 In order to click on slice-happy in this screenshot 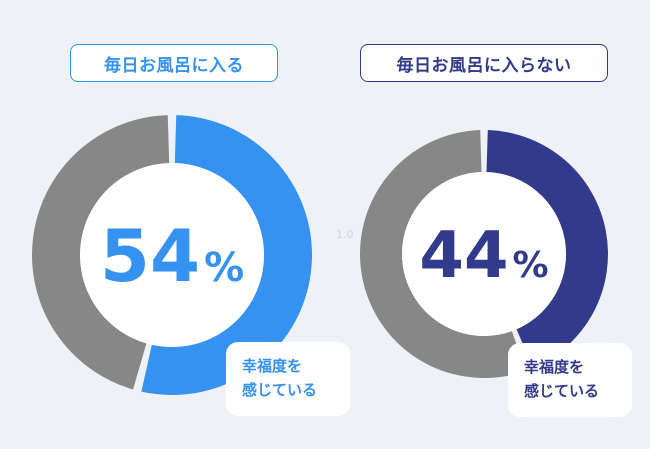, I will do `click(547, 249)`.